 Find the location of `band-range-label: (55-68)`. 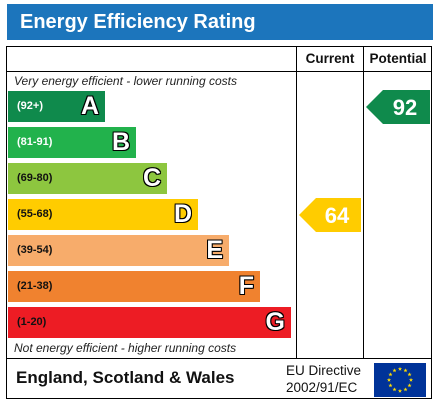

band-range-label: (55-68) is located at coordinates (35, 214).